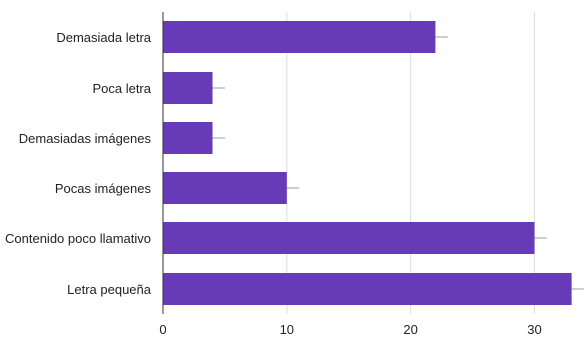 This screenshot has height=341, width=587. I want to click on category-label: Letra pequeña, so click(109, 289).